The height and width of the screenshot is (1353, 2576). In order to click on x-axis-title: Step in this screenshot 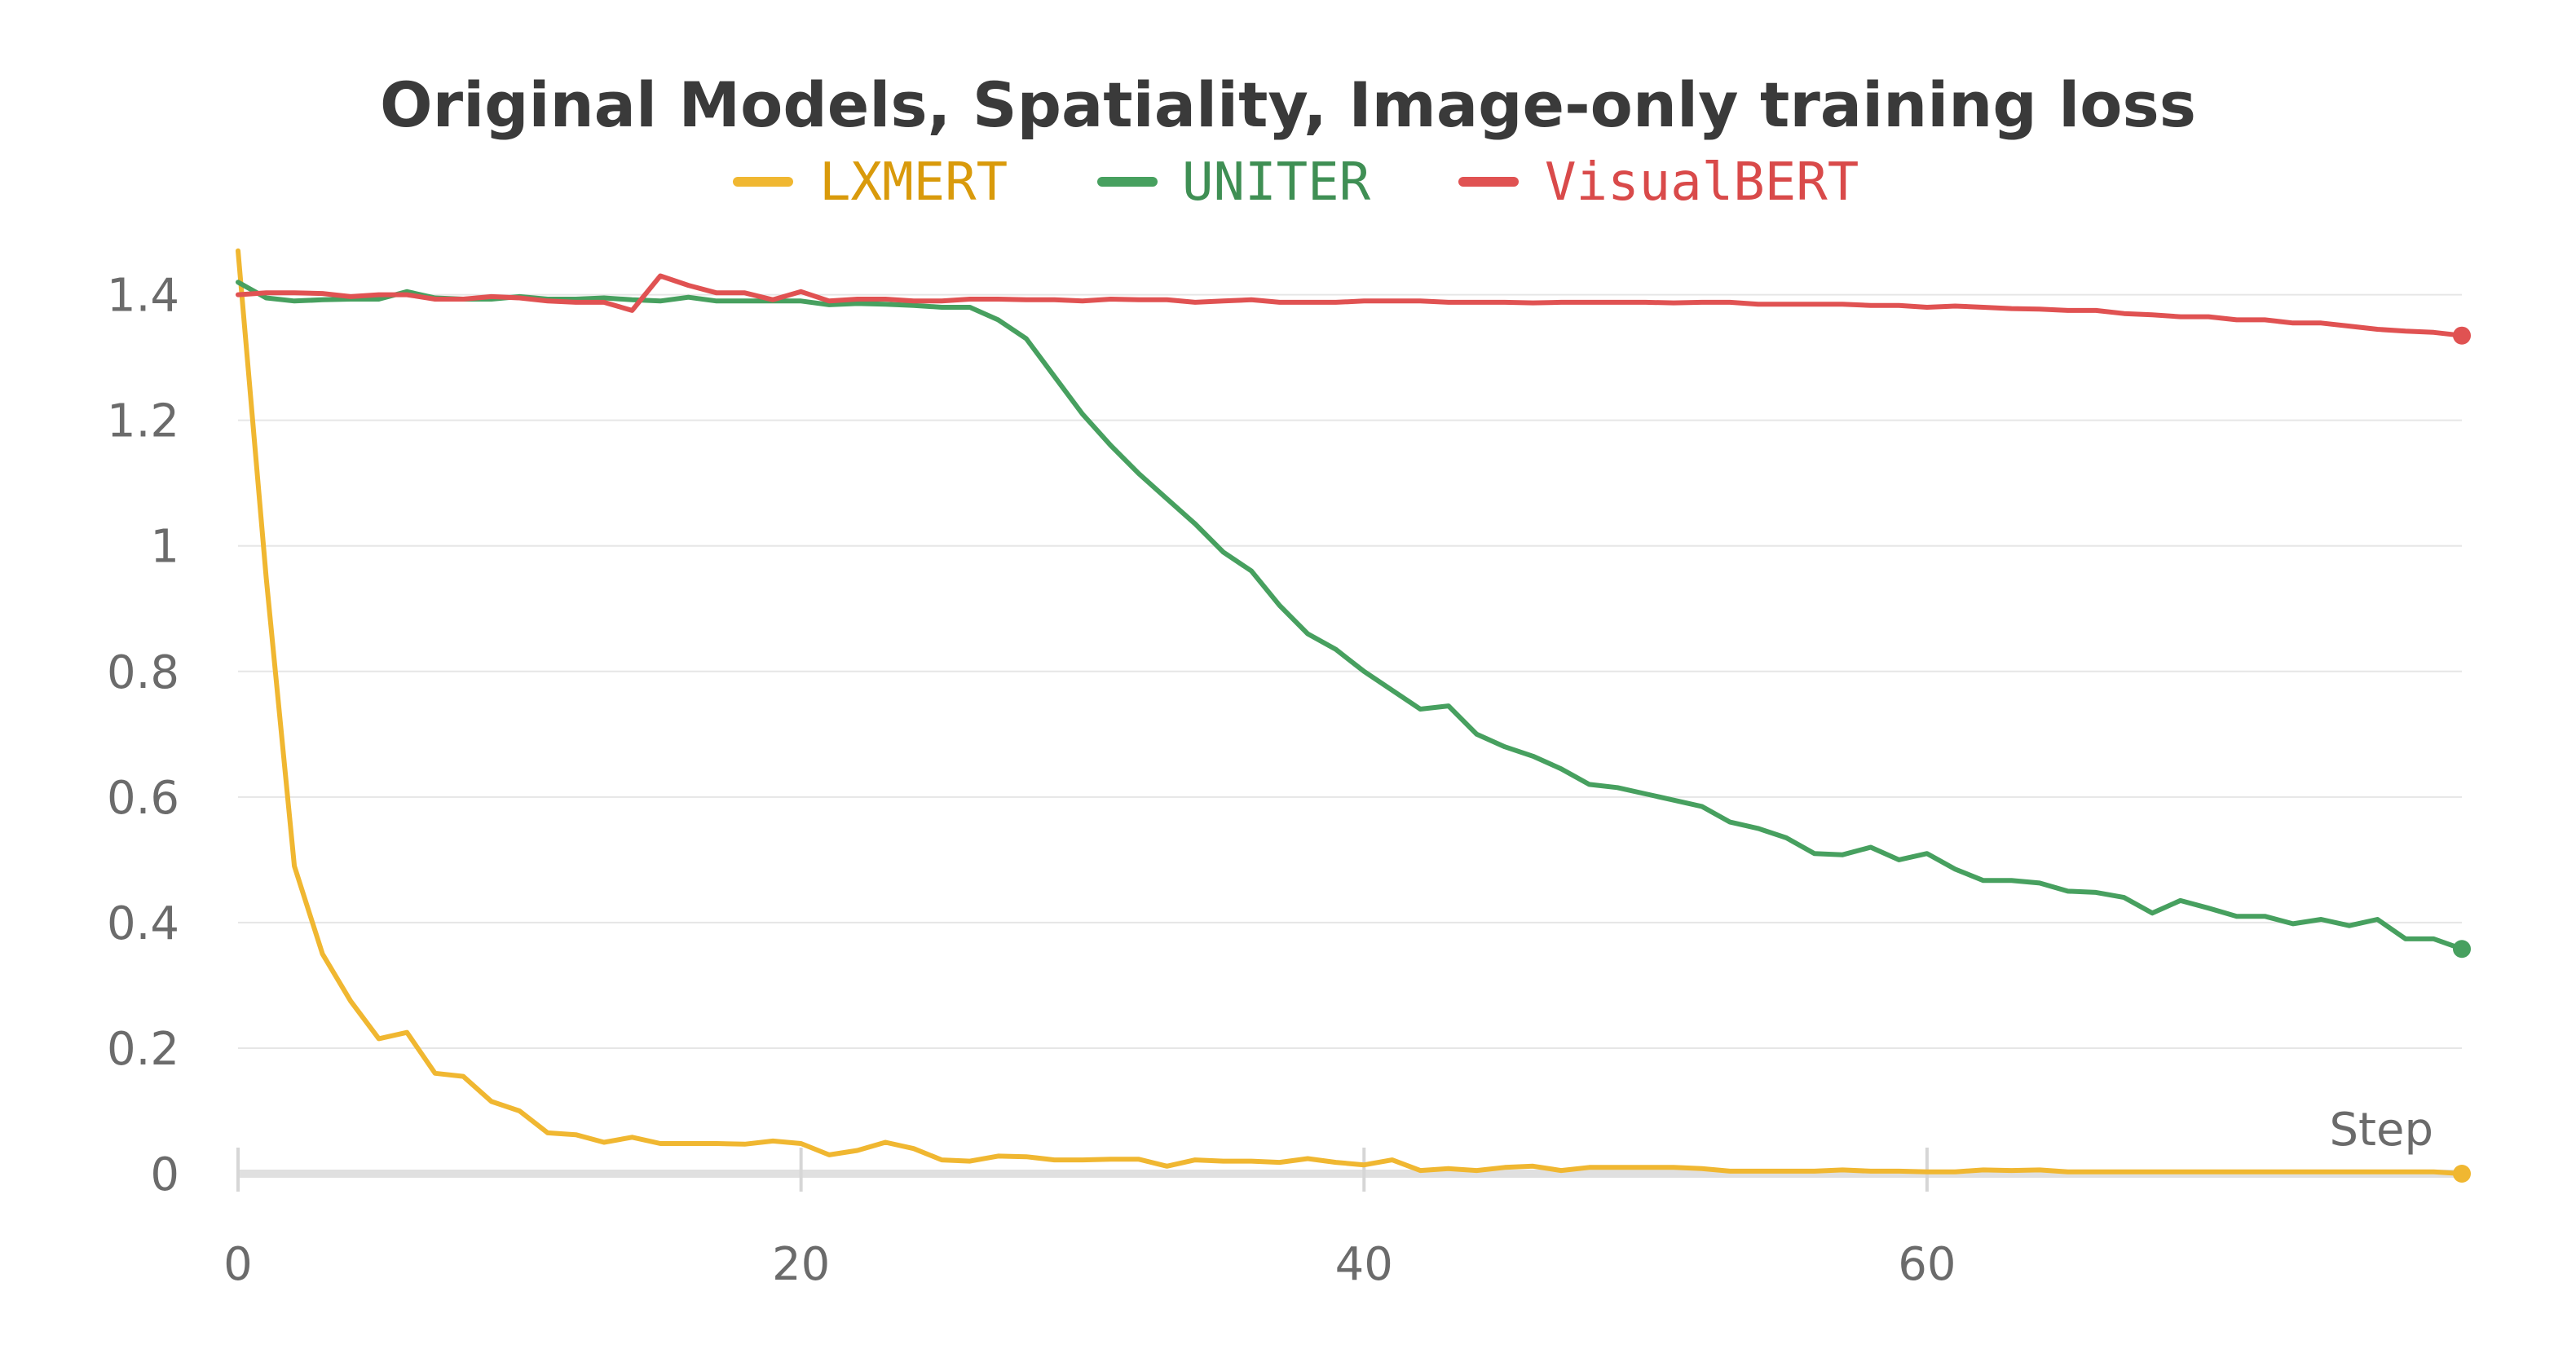, I will do `click(2381, 1130)`.